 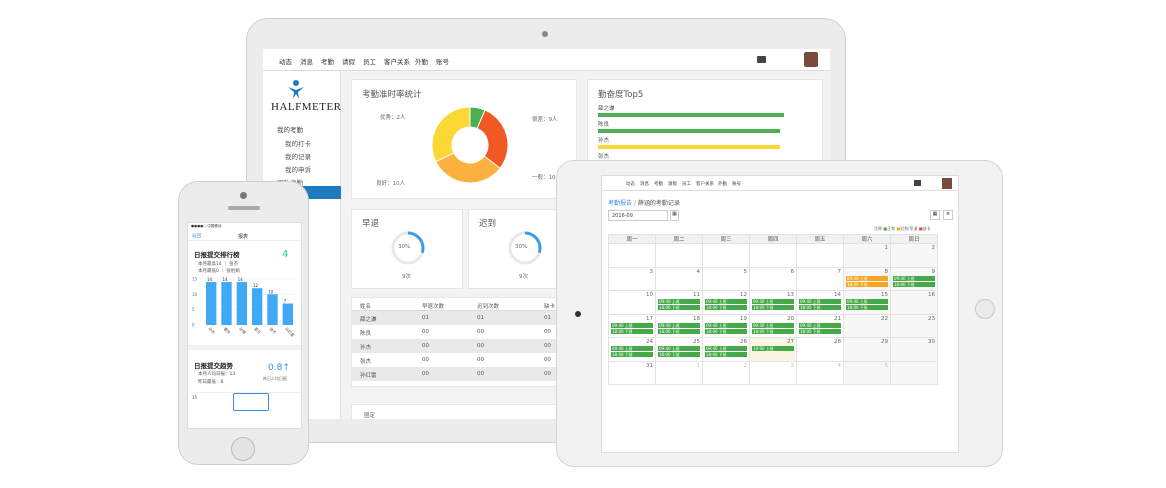 What do you see at coordinates (290, 130) in the screenshot?
I see `sidebar-item: 我的考勤` at bounding box center [290, 130].